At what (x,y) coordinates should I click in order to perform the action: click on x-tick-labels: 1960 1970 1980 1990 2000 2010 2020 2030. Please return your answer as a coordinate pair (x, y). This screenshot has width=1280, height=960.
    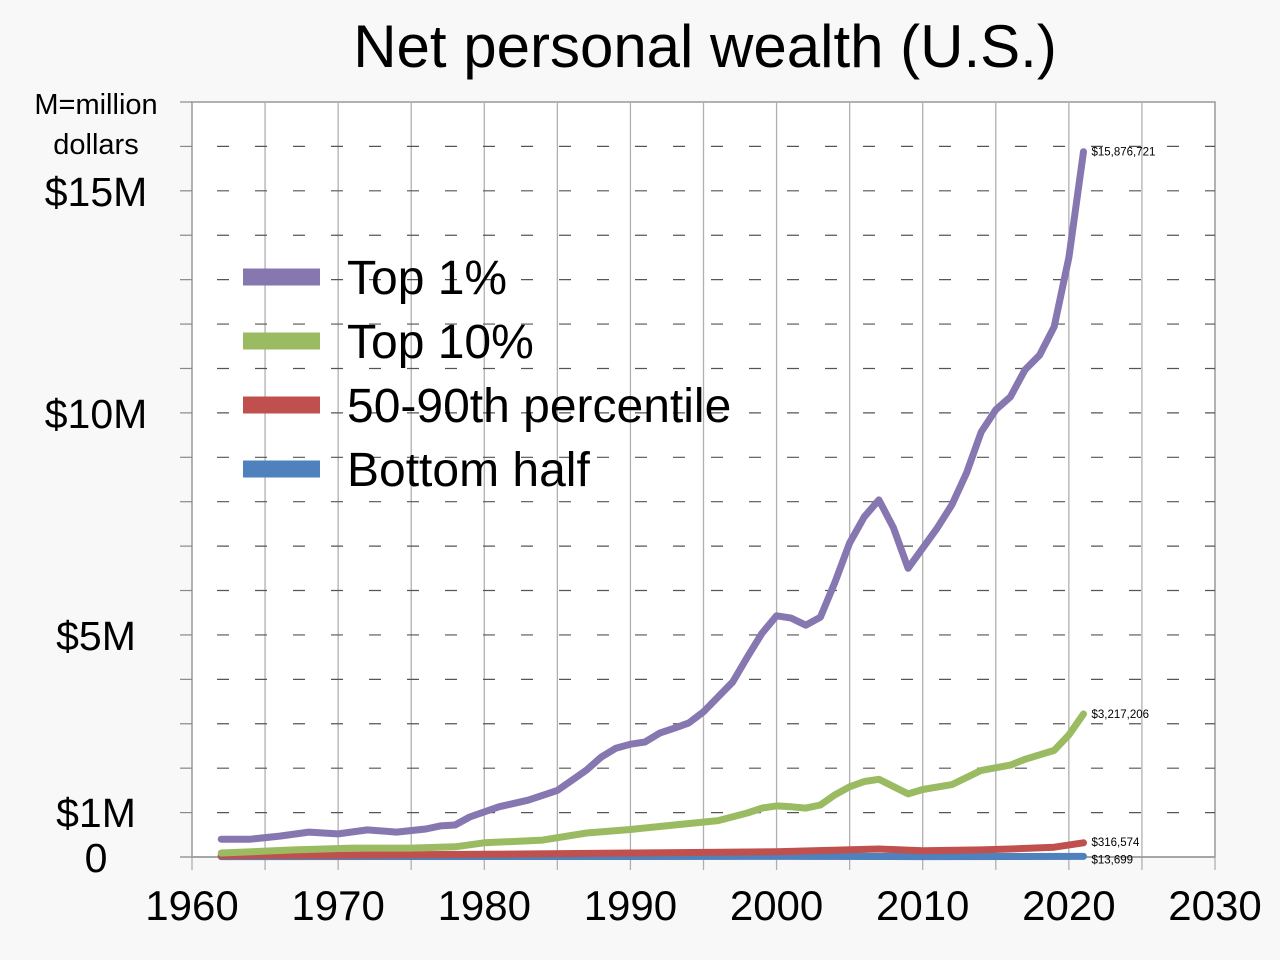
    Looking at the image, I should click on (703, 905).